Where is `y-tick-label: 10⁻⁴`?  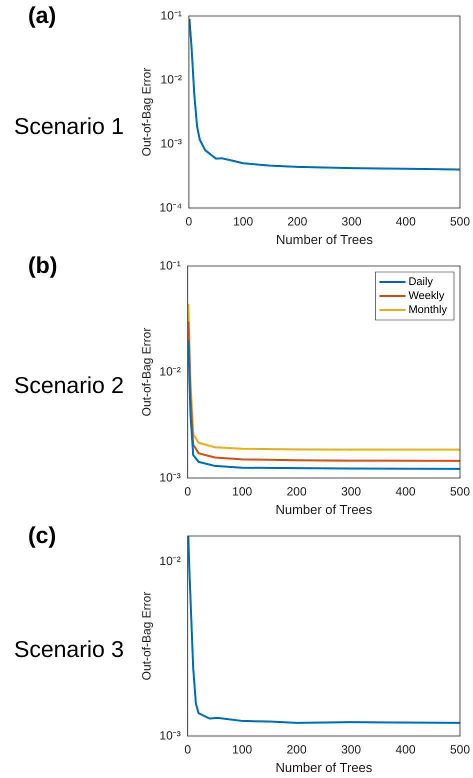 y-tick-label: 10⁻⁴ is located at coordinates (170, 207).